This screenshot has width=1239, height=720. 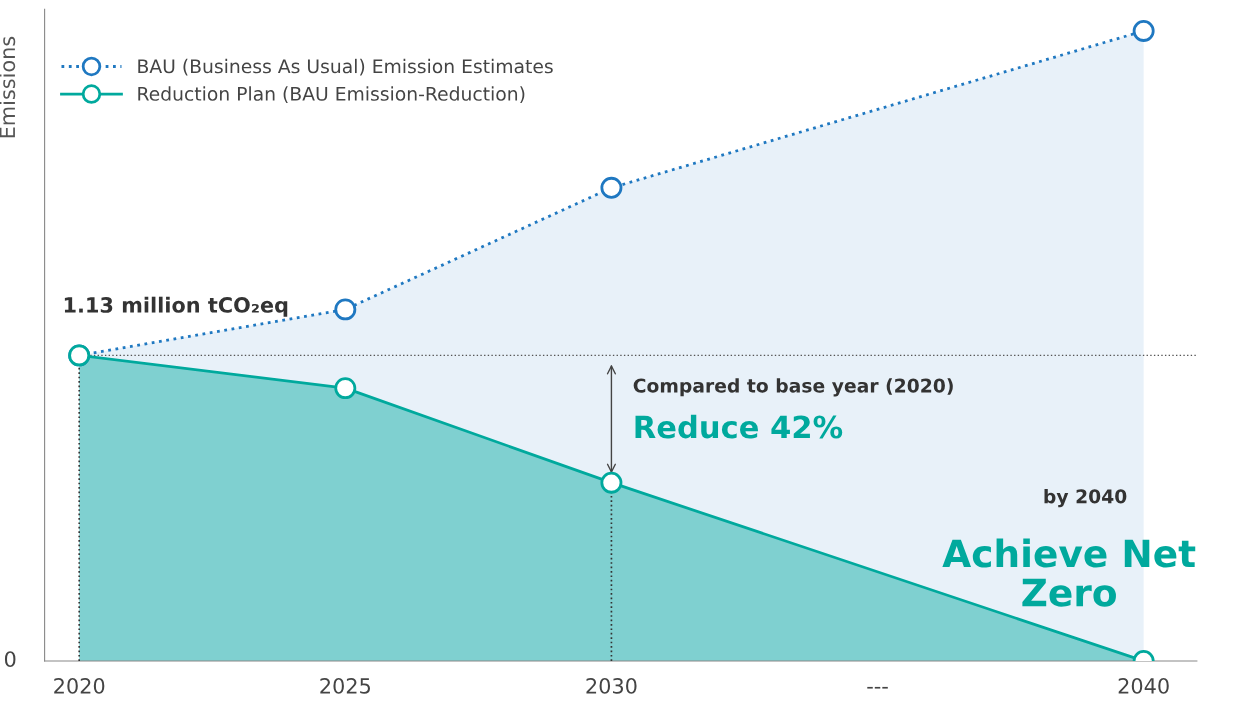 What do you see at coordinates (331, 95) in the screenshot?
I see `legend-label: Reduction Plan (BAU Emission-Reduction)` at bounding box center [331, 95].